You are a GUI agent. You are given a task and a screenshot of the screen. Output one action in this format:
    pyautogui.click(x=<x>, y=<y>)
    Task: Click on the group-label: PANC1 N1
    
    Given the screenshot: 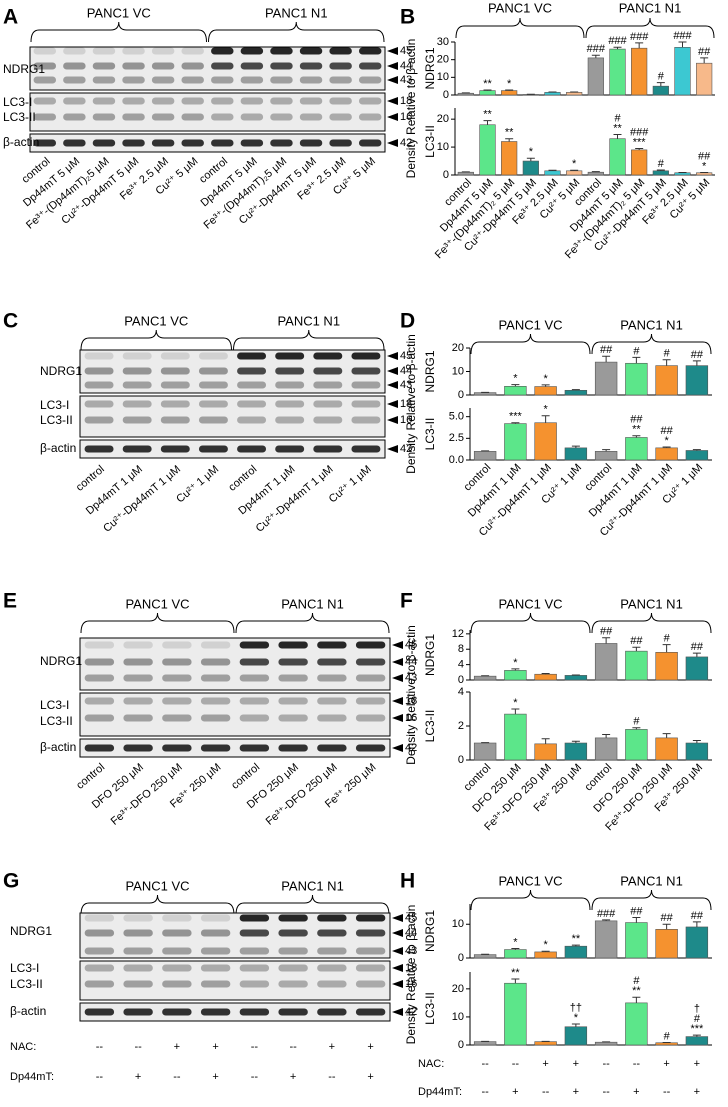 What is the action you would take?
    pyautogui.click(x=308, y=320)
    